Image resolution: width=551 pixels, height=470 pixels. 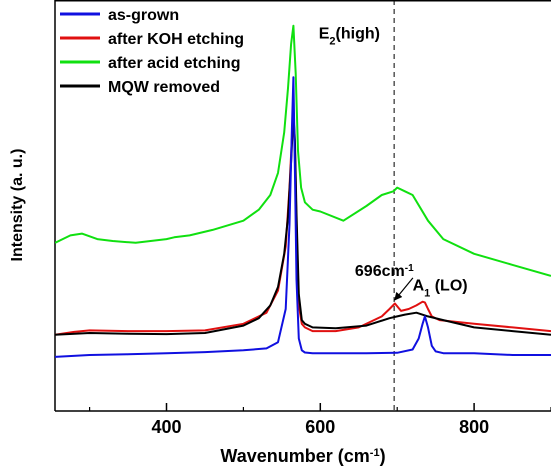 I want to click on x-ticks: 400 600 800, so click(x=320, y=420).